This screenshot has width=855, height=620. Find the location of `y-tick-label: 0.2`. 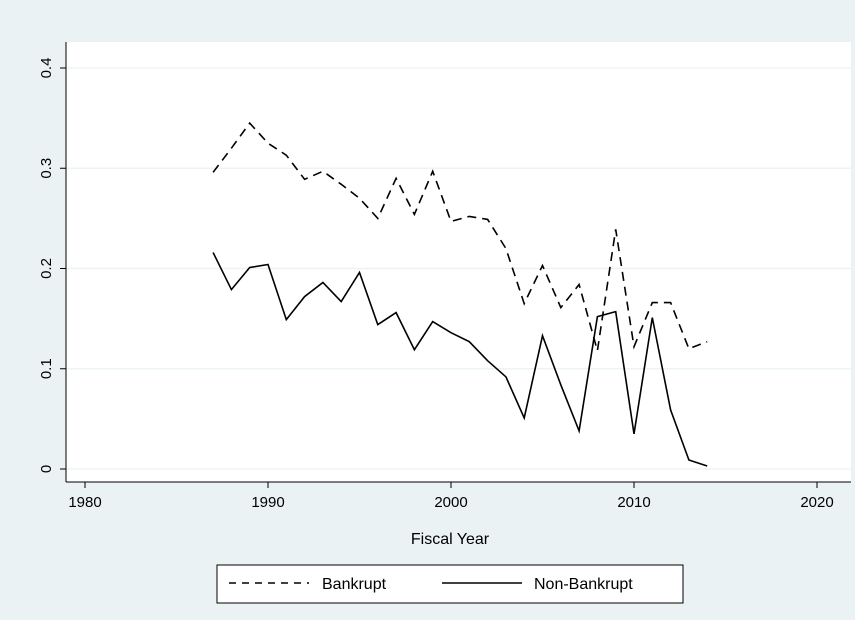

y-tick-label: 0.2 is located at coordinates (46, 268).